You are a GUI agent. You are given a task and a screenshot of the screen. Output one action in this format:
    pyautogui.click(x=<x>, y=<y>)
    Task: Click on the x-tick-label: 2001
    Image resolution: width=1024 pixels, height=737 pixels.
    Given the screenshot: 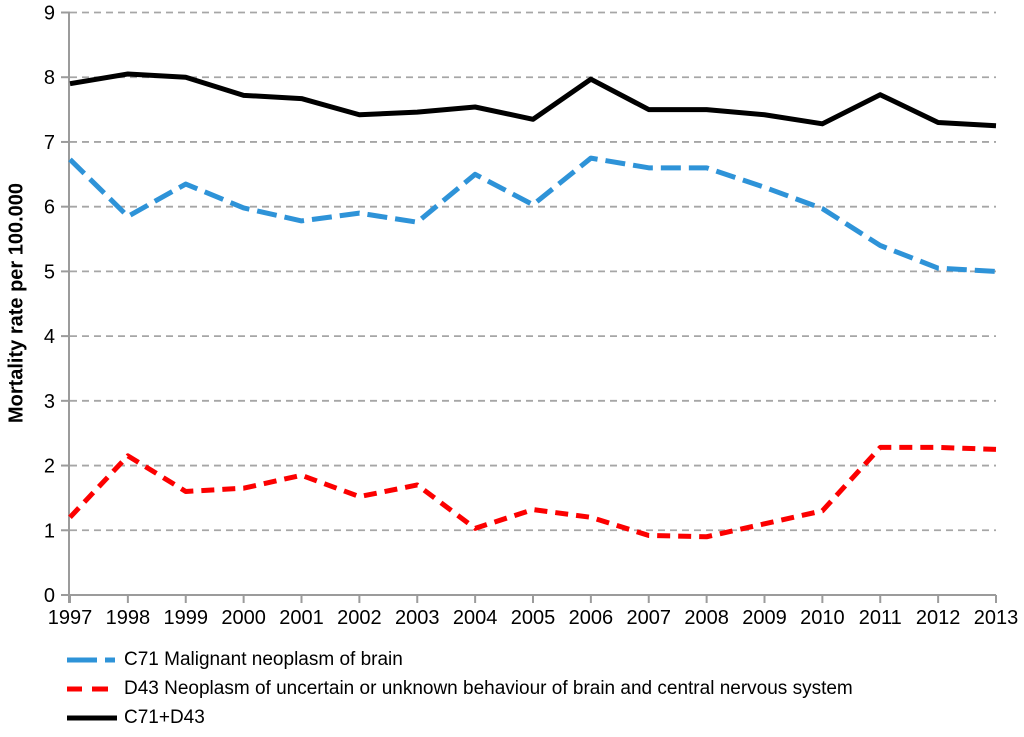 What is the action you would take?
    pyautogui.click(x=301, y=618)
    